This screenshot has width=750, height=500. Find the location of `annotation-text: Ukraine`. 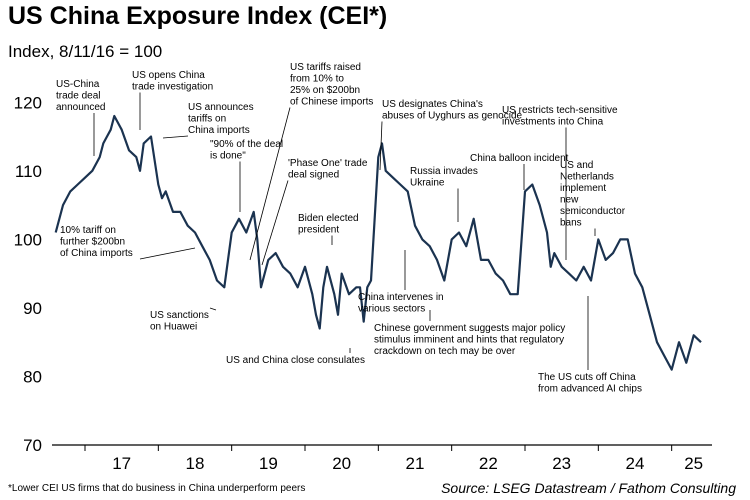

annotation-text: Ukraine is located at coordinates (427, 183).